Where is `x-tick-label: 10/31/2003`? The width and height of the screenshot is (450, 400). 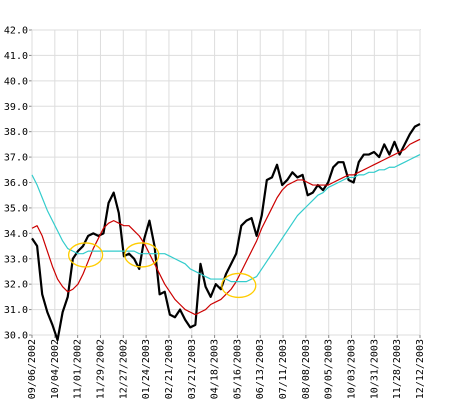 x-tick-label: 10/31/2003 is located at coordinates (374, 369).